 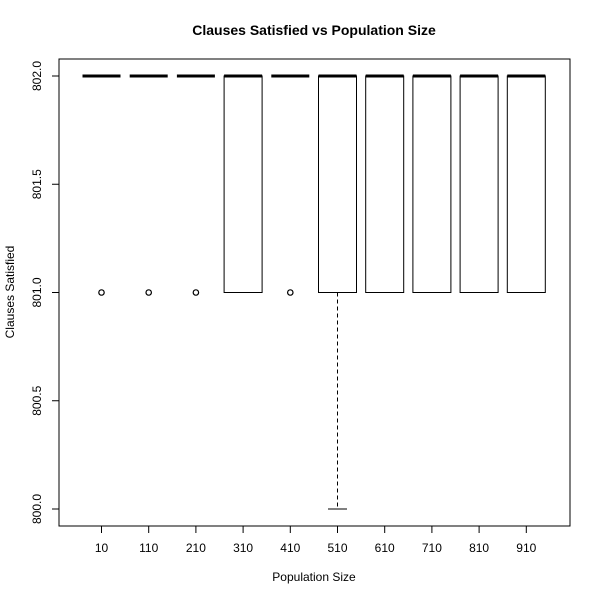 I want to click on y-tick-label: 802.0, so click(x=37, y=76).